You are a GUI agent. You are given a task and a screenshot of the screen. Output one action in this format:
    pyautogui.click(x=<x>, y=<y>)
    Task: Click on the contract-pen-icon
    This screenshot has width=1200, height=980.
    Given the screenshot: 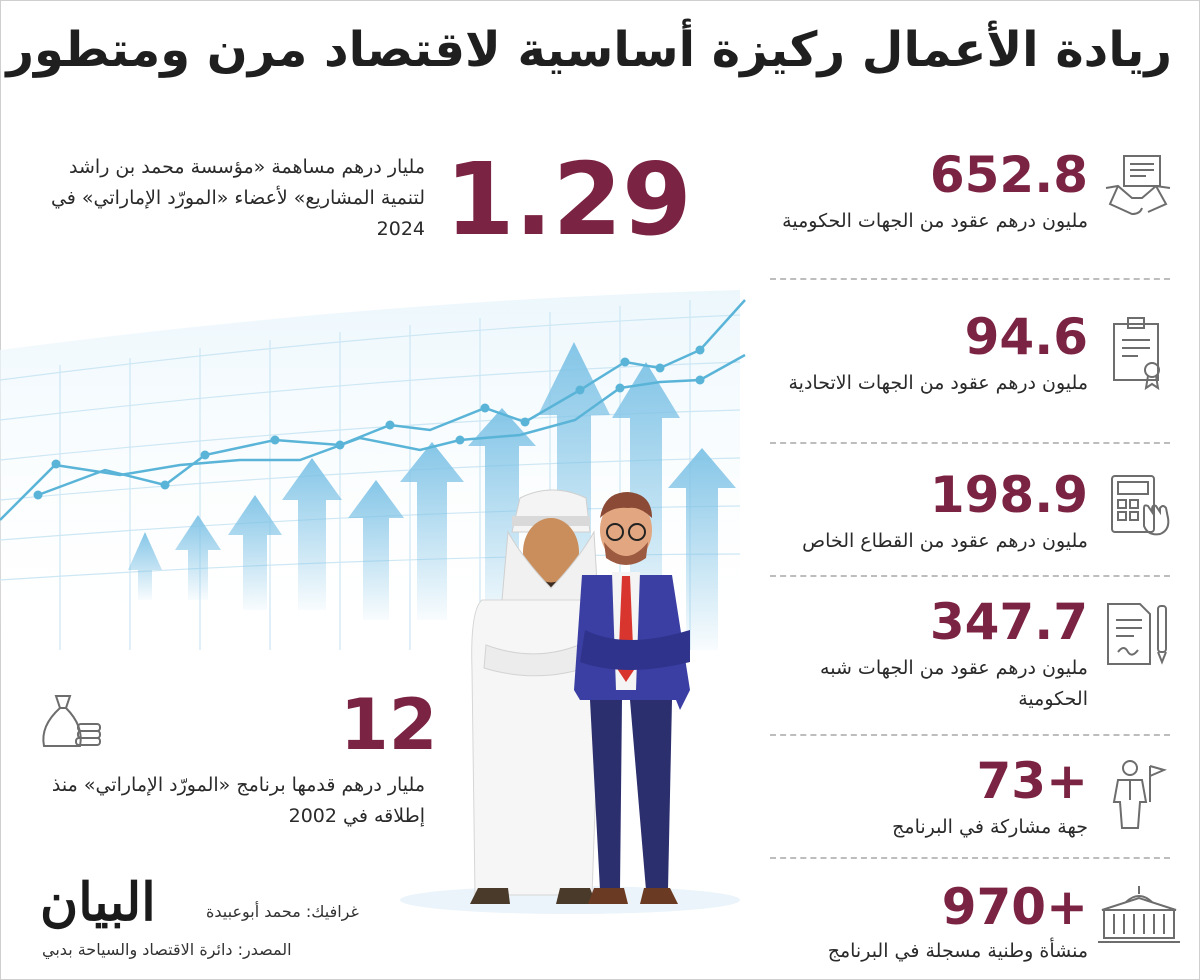 What is the action you would take?
    pyautogui.click(x=1137, y=634)
    